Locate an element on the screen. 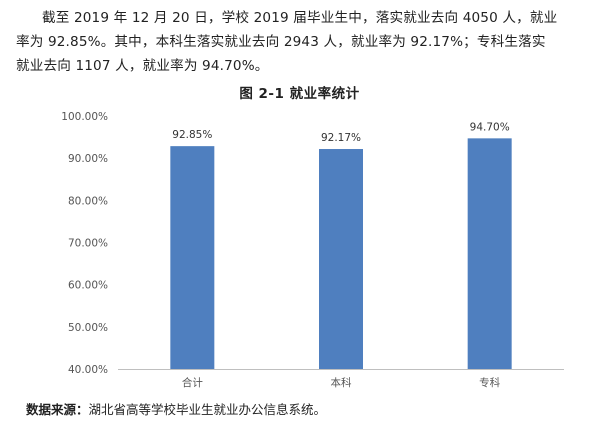 This screenshot has height=426, width=599. data-source: 数据来源：湖北省高等学校毕业生就业办公信息系统。 is located at coordinates (176, 408).